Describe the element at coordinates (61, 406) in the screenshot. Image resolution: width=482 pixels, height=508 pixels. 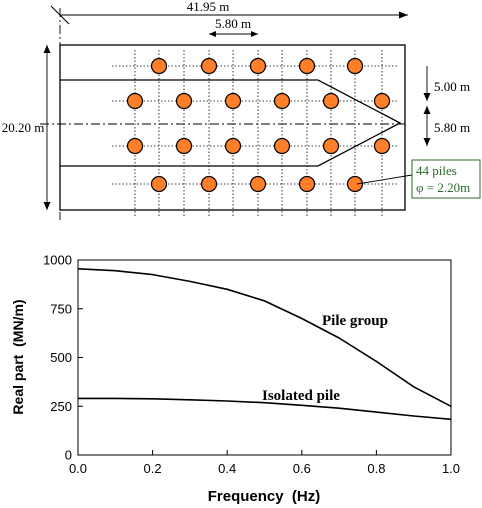
I see `y-tick-label: 250` at that location.